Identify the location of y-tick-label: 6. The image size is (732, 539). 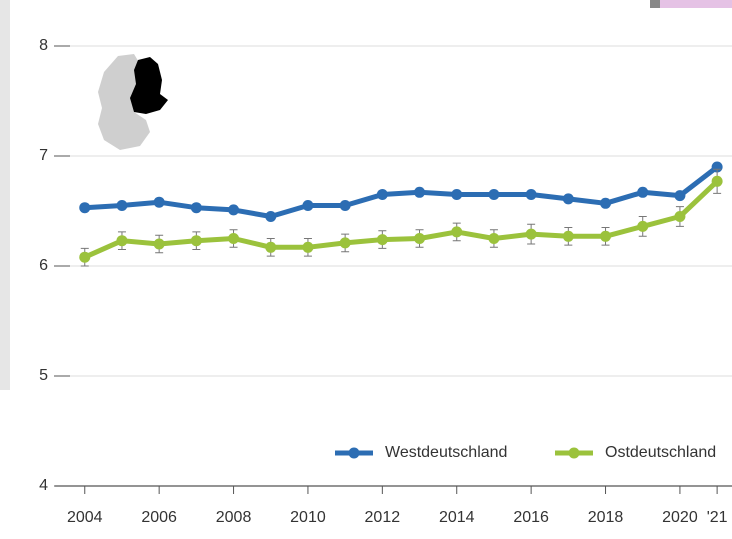
(43, 265).